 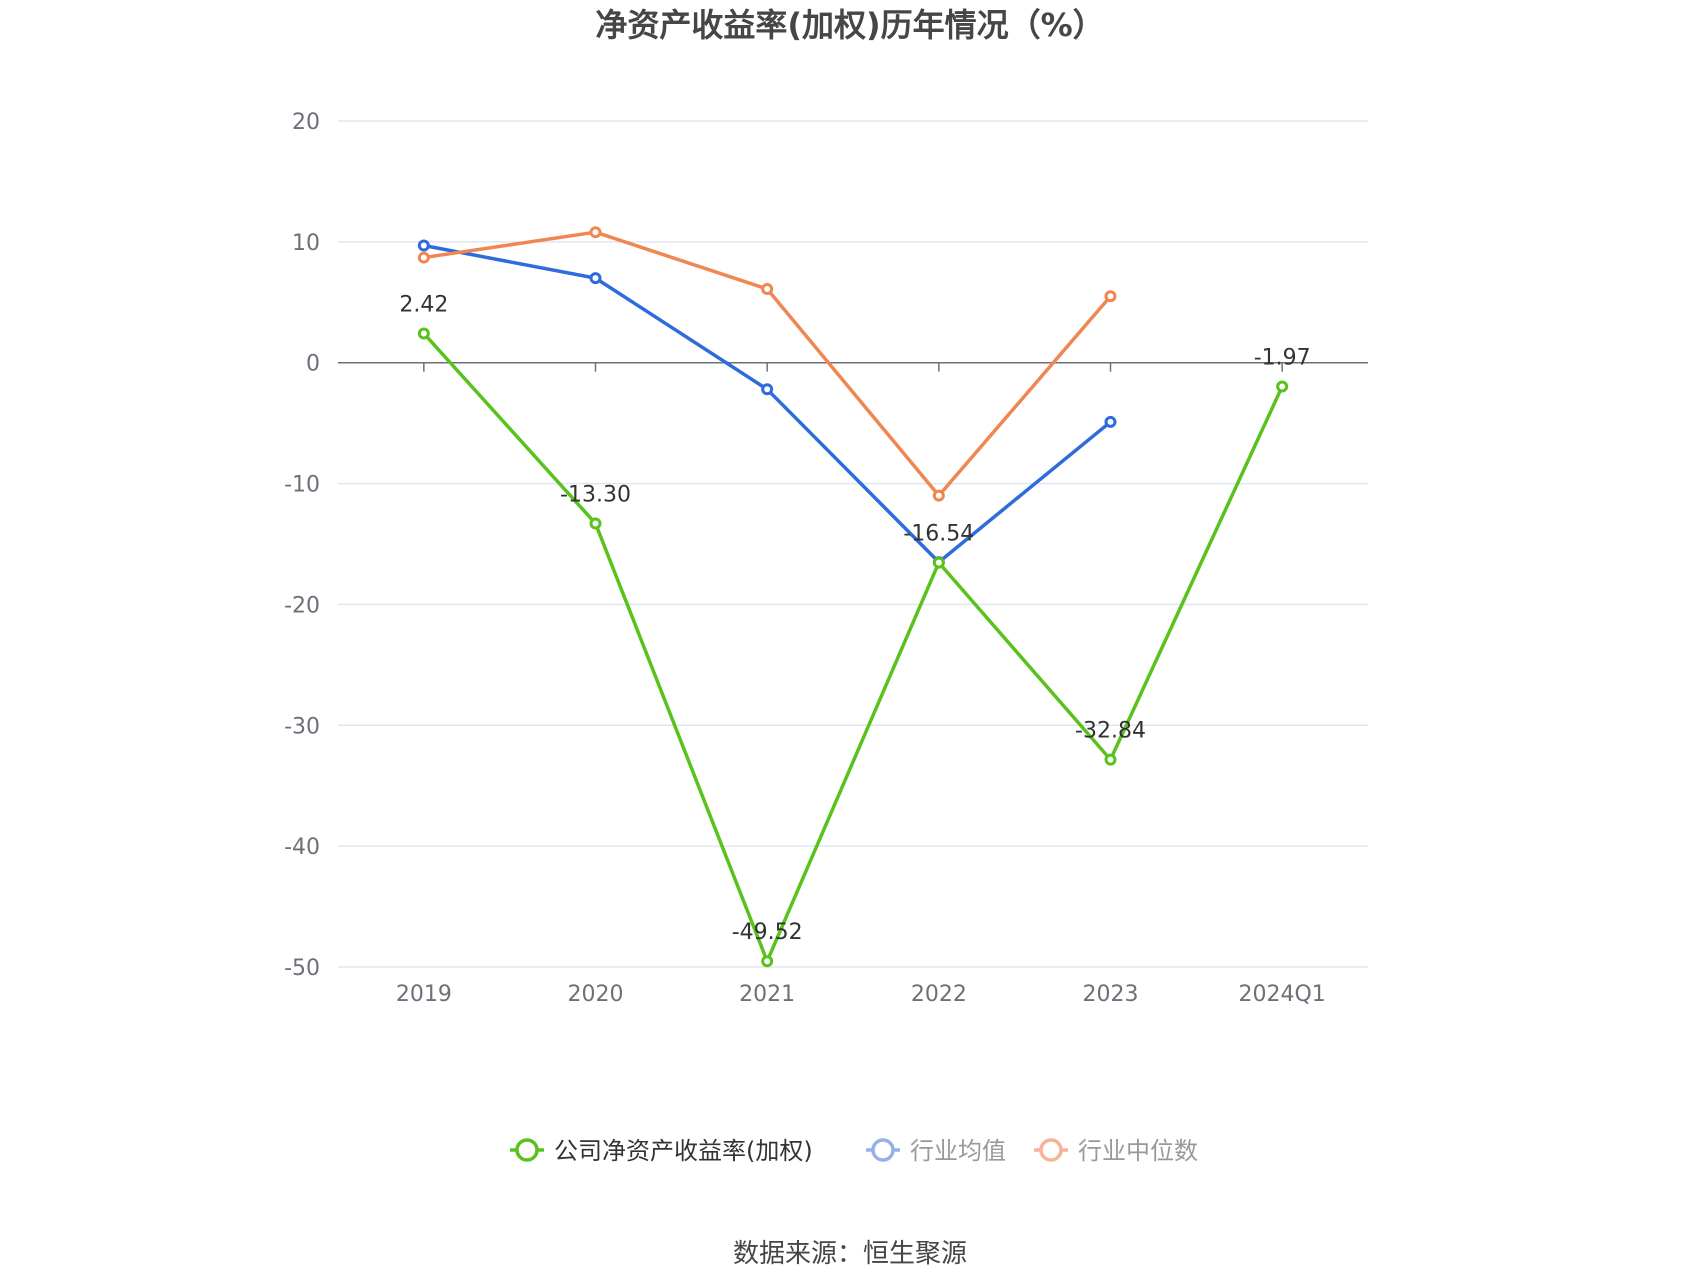 I want to click on data-label: -16.54, so click(x=938, y=534).